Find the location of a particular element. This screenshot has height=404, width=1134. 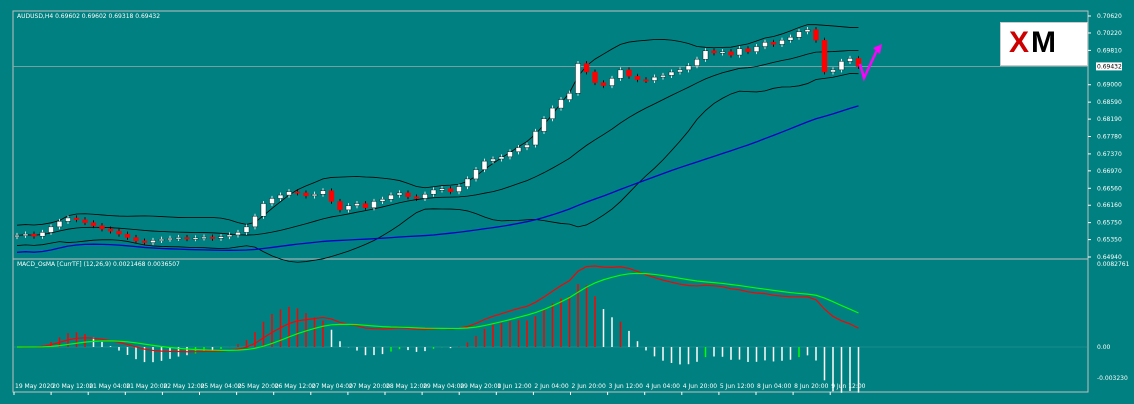

time-label: 29 May 04:00 is located at coordinates (443, 386).